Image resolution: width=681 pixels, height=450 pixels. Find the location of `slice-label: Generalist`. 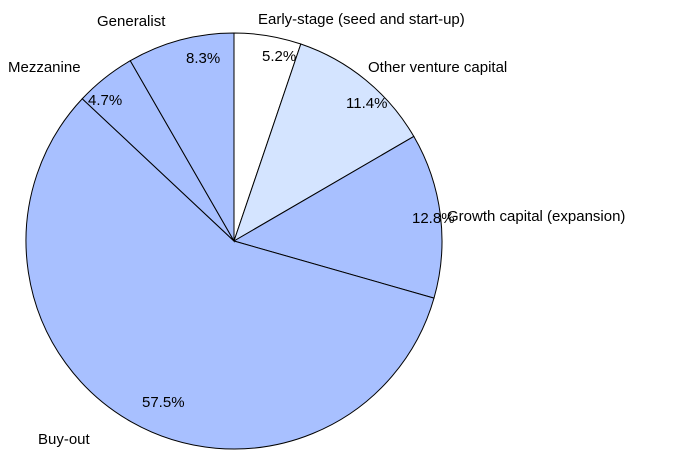

slice-label: Generalist is located at coordinates (131, 21).